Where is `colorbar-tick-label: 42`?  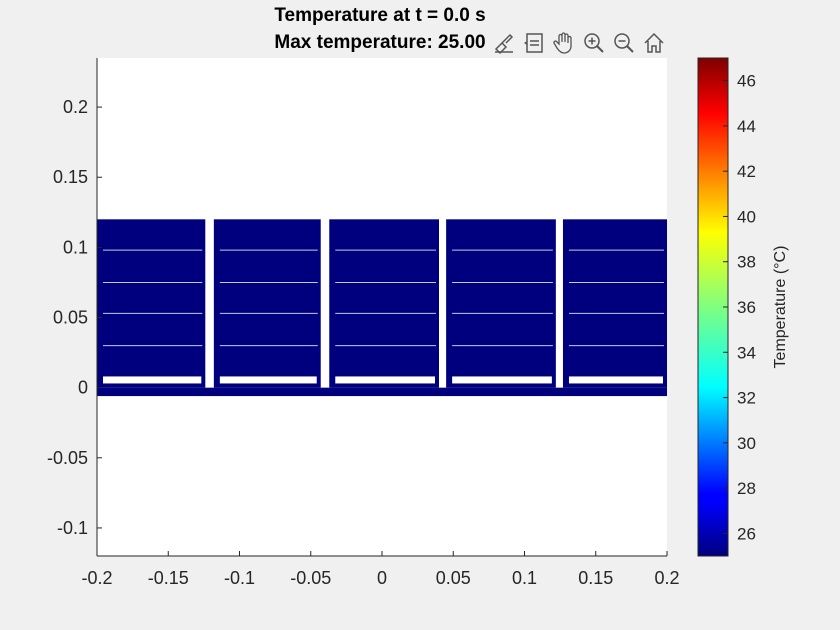 colorbar-tick-label: 42 is located at coordinates (746, 171).